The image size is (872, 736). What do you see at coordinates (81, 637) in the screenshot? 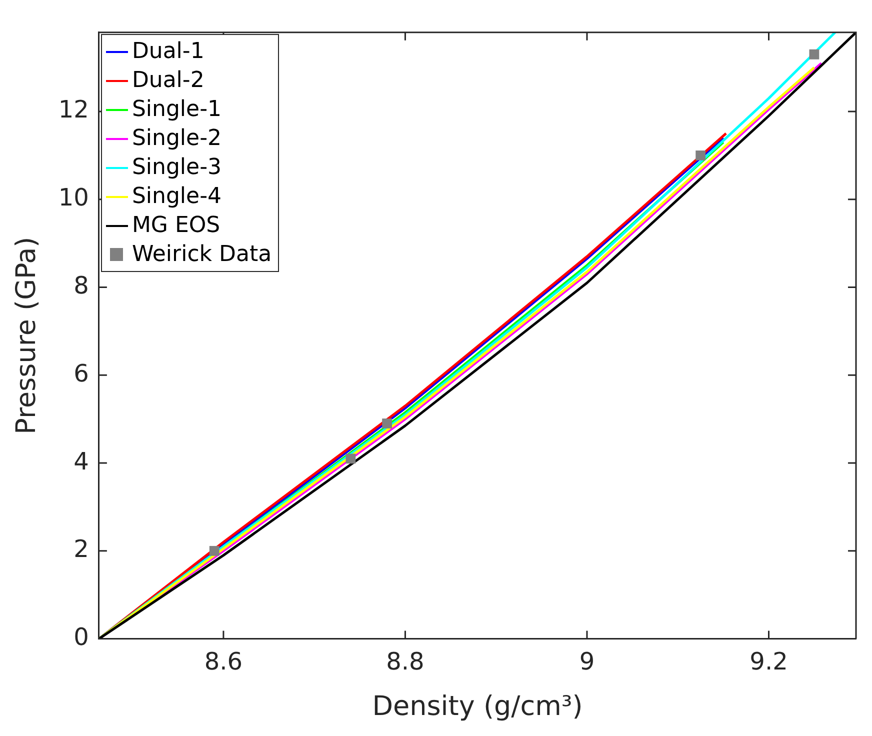
I see `y-tick-label: 0` at bounding box center [81, 637].